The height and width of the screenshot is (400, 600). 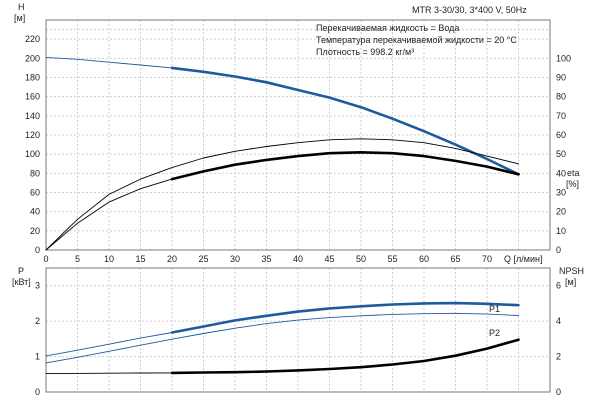 I want to click on y-tick-label-left: 20, so click(x=35, y=231).